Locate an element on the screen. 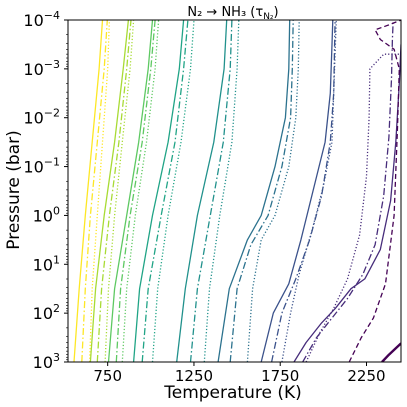  y-tick-label-2: 10⁻² is located at coordinates (41, 117).